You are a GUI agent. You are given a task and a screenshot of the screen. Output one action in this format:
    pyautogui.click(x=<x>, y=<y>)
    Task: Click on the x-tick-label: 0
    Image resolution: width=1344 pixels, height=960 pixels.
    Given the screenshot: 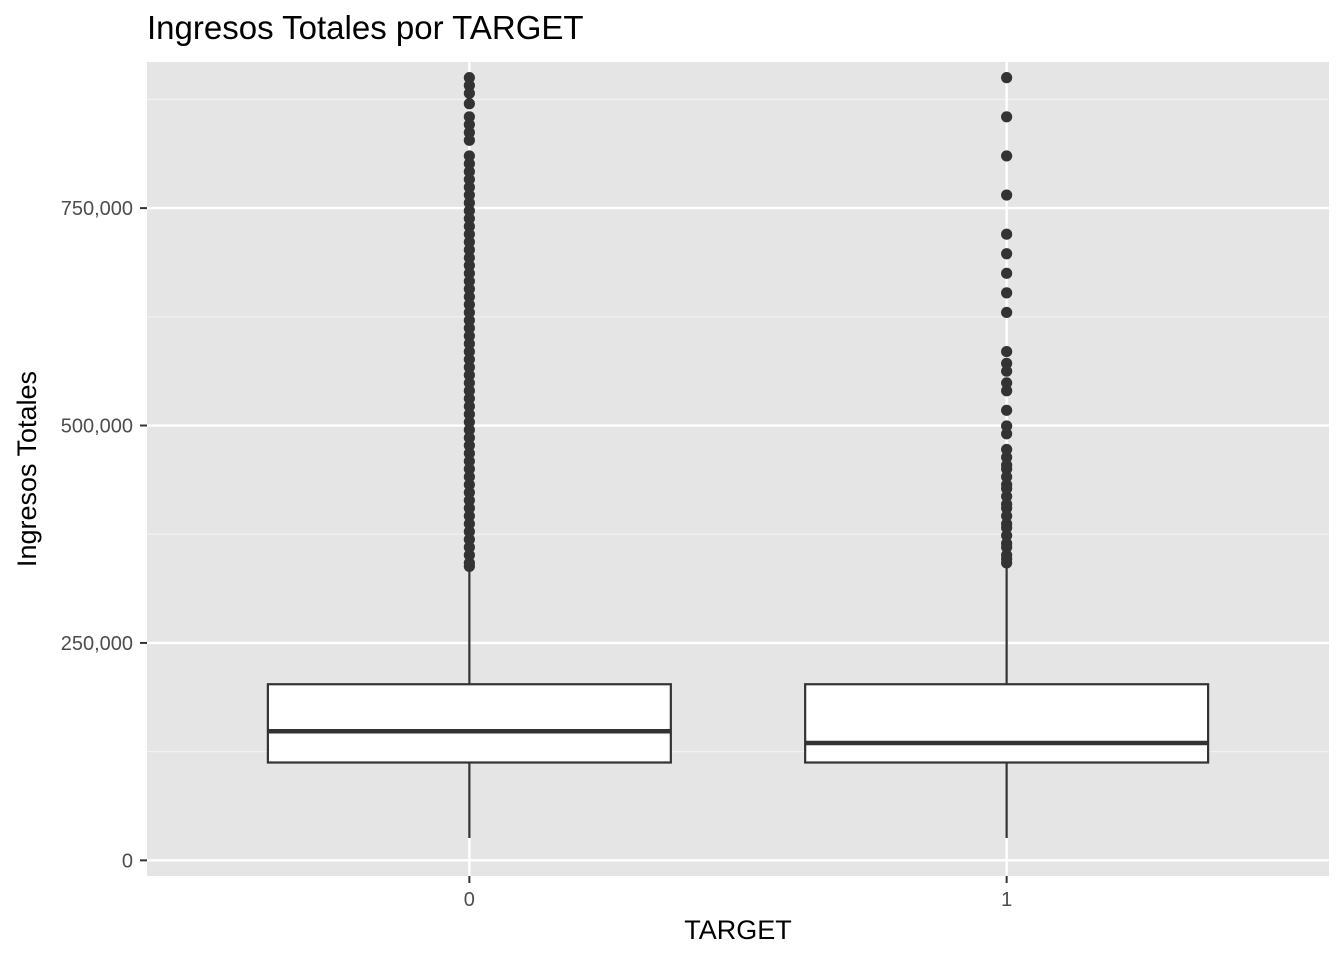 What is the action you would take?
    pyautogui.click(x=469, y=900)
    